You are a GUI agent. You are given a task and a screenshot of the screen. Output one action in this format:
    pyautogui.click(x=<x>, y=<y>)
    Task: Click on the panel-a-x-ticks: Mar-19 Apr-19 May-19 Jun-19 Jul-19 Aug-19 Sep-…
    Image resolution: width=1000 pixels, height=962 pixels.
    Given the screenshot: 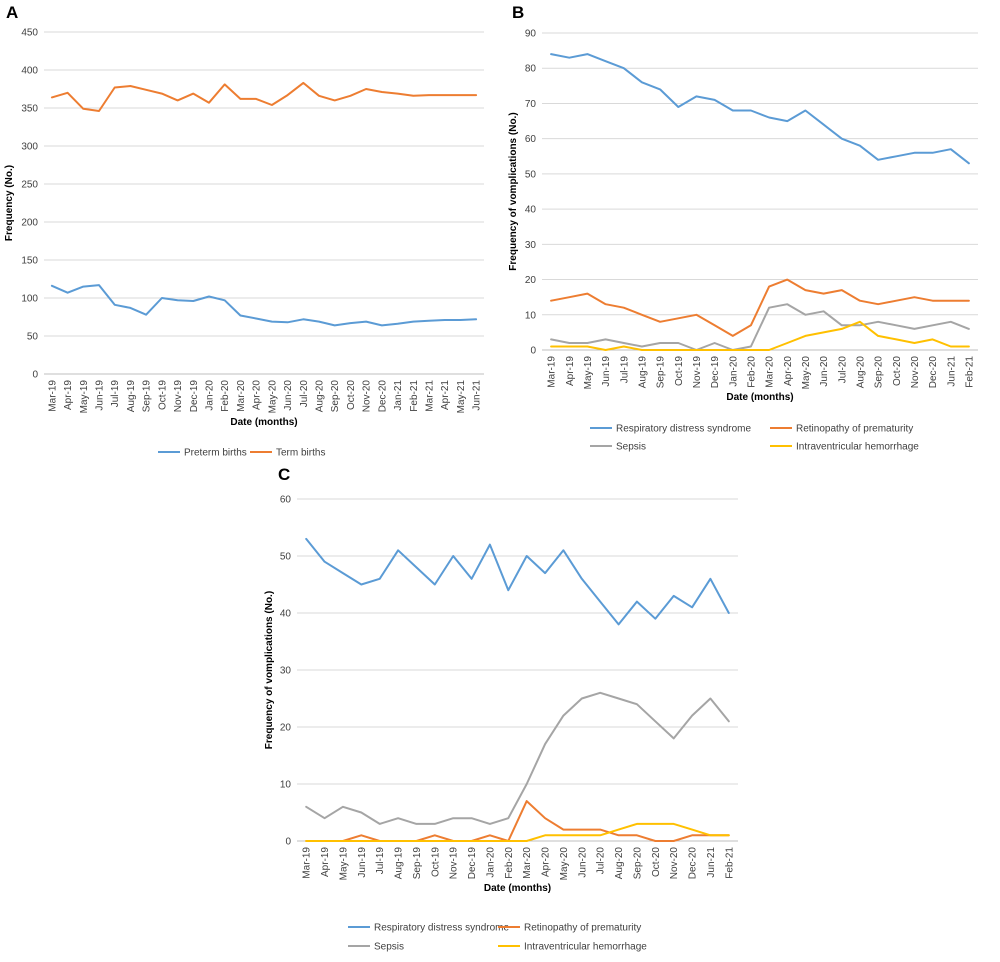 What is the action you would take?
    pyautogui.click(x=264, y=397)
    